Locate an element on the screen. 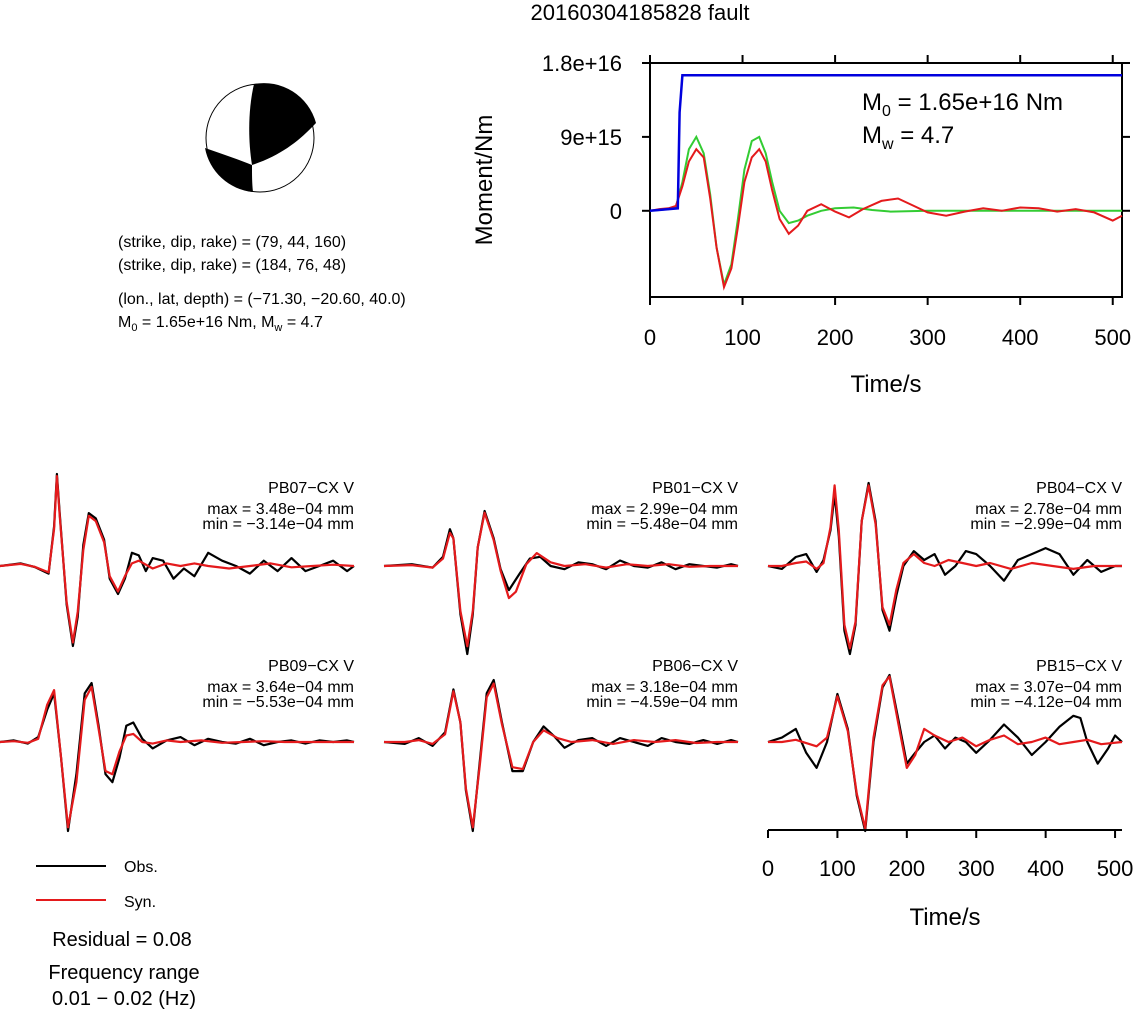  station-title-pb06: PB06−CX V is located at coordinates (695, 666).